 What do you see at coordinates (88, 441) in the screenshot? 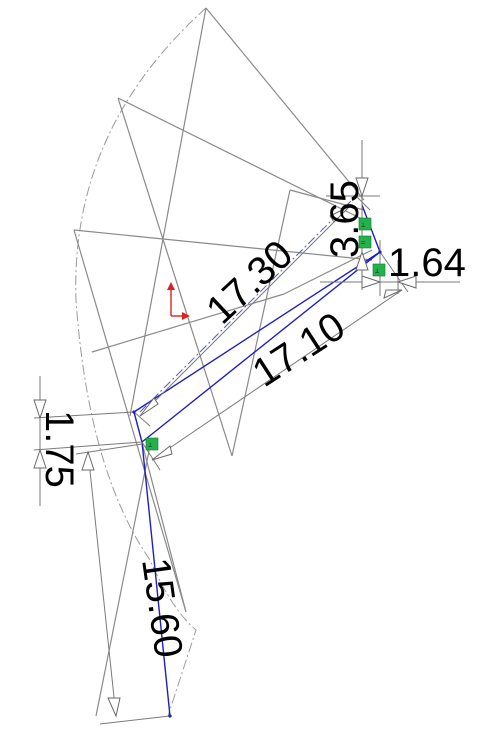
I see `dimension-1-75: 1.75` at bounding box center [88, 441].